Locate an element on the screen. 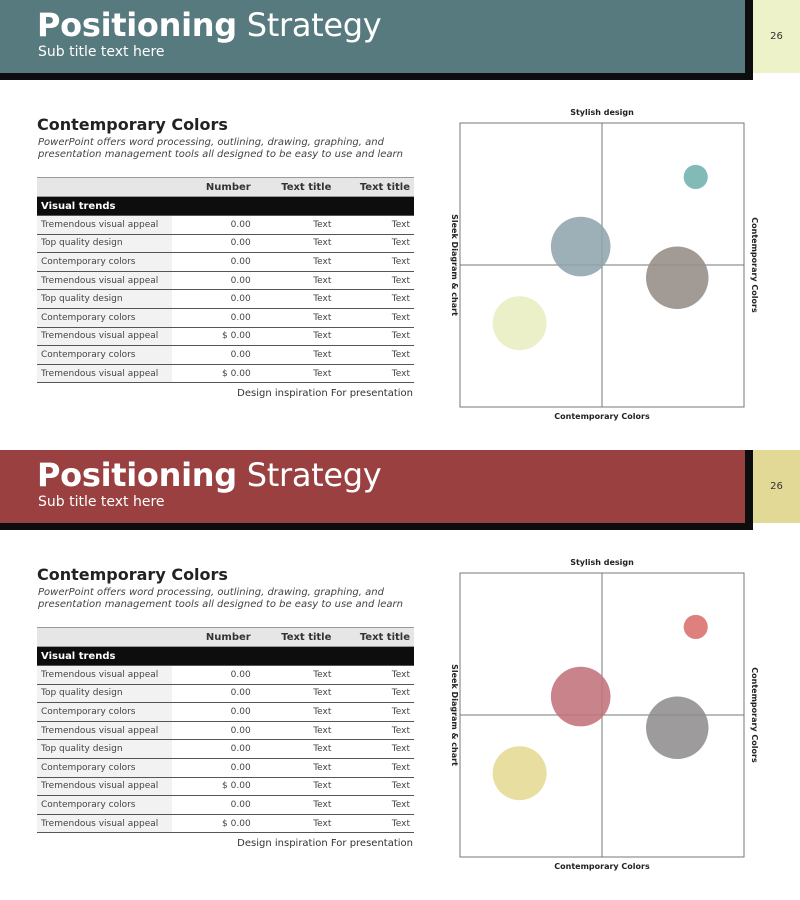  header-divider is located at coordinates (749, 40).